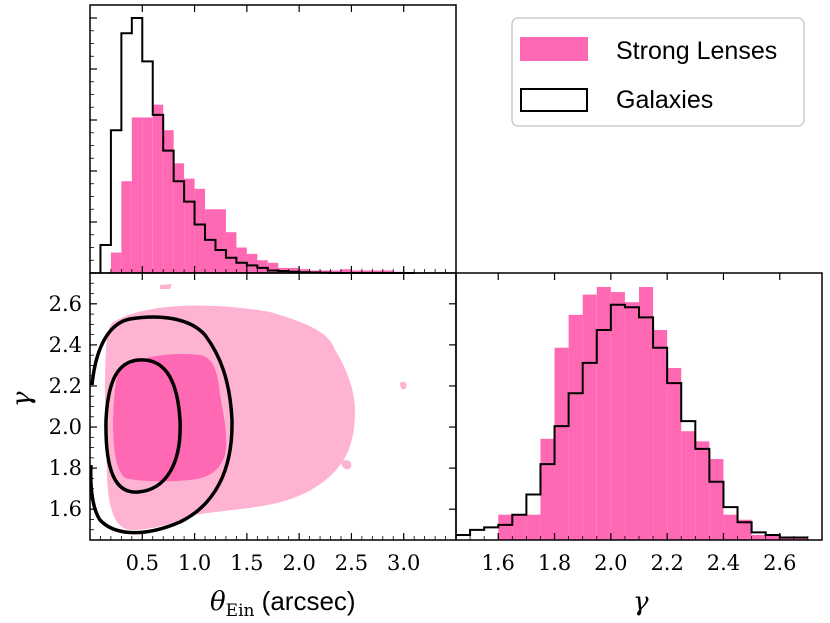  I want to click on x-tick-label: 1.0, so click(194, 563).